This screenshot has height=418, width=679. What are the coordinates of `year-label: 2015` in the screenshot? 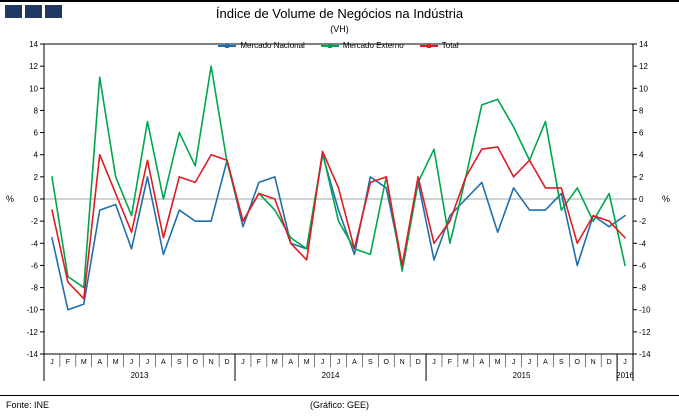 It's located at (522, 375).